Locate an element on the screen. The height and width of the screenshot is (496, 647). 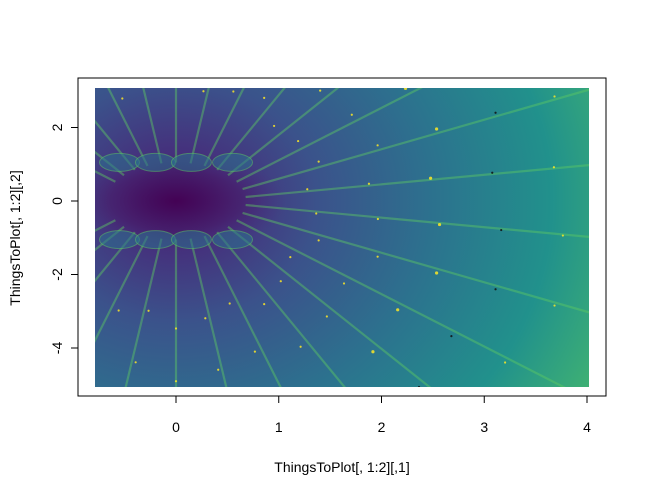
y-tick-label: -4 is located at coordinates (57, 348).